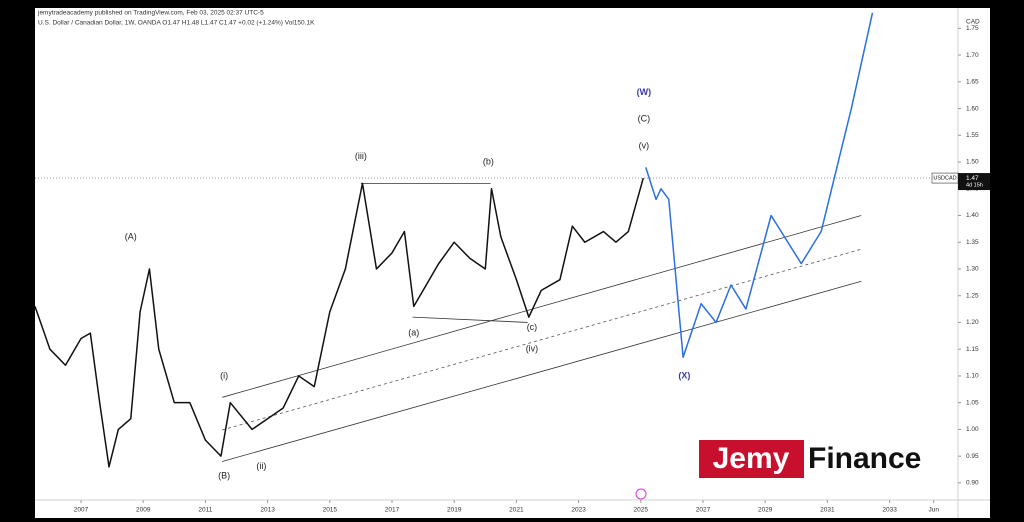  I want to click on wave-label: (ii), so click(261, 466).